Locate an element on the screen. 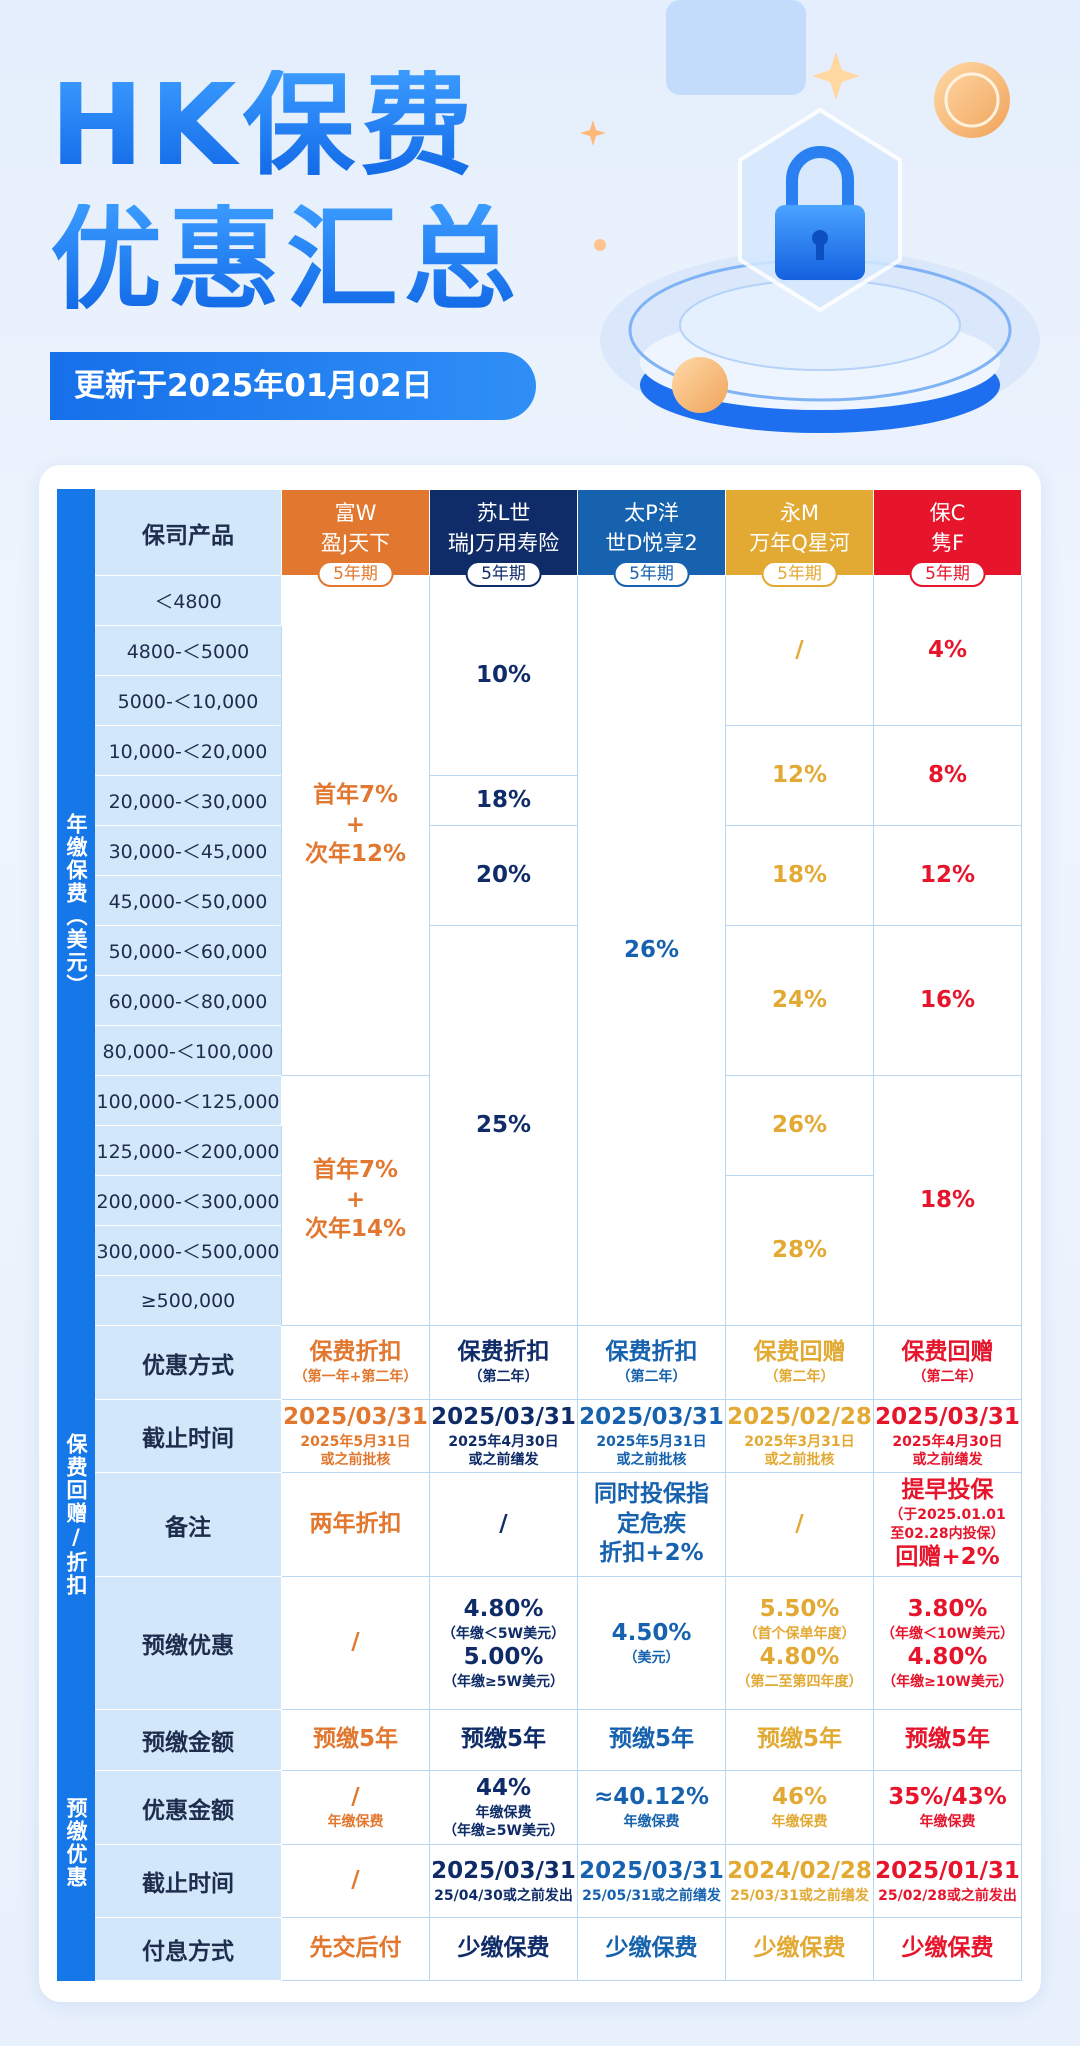 The height and width of the screenshot is (2046, 1080). cell-line: 18% is located at coordinates (799, 874).